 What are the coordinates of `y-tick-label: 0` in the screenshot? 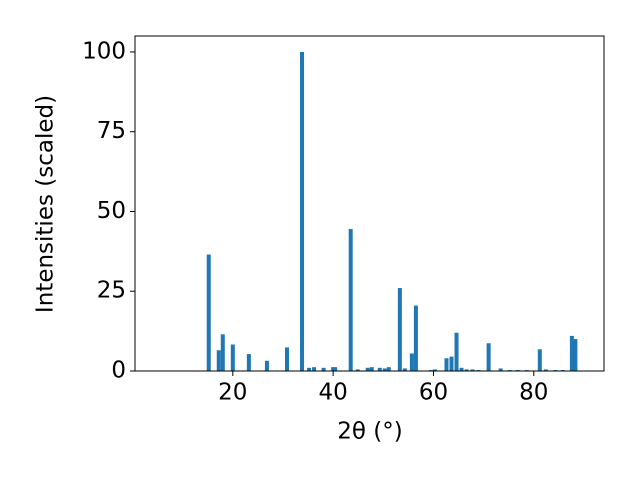 It's located at (118, 371).